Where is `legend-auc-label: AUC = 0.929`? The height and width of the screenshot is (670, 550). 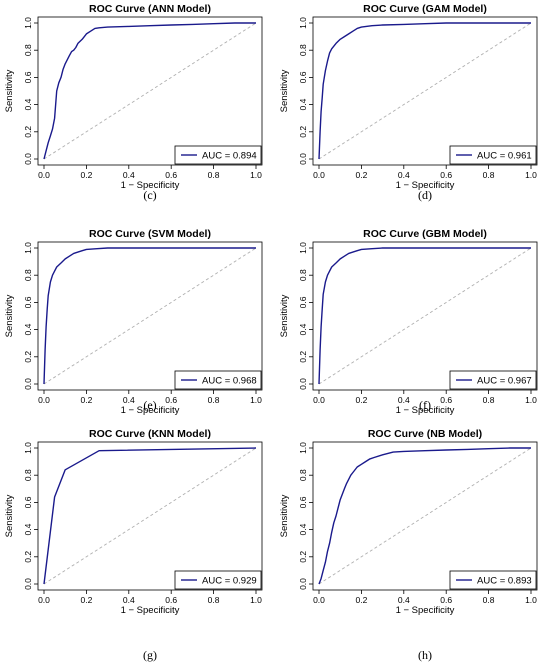
legend-auc-label: AUC = 0.929 is located at coordinates (229, 581).